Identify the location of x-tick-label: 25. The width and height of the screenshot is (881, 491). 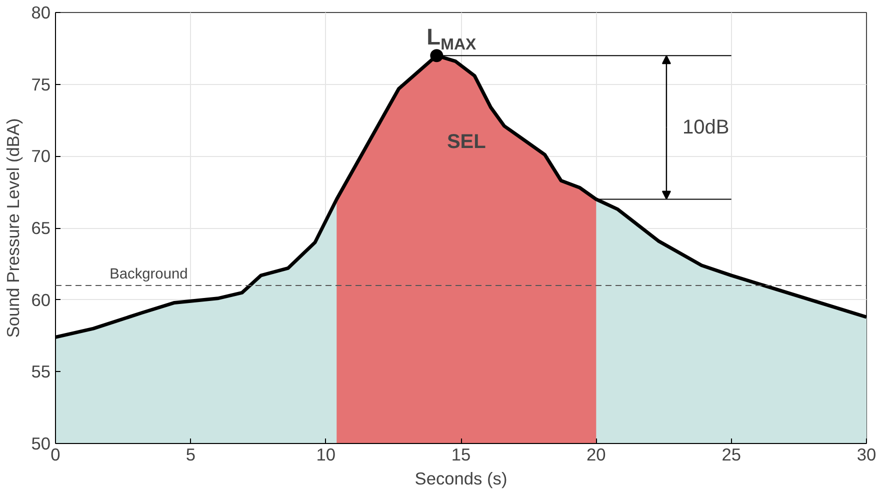
(731, 454).